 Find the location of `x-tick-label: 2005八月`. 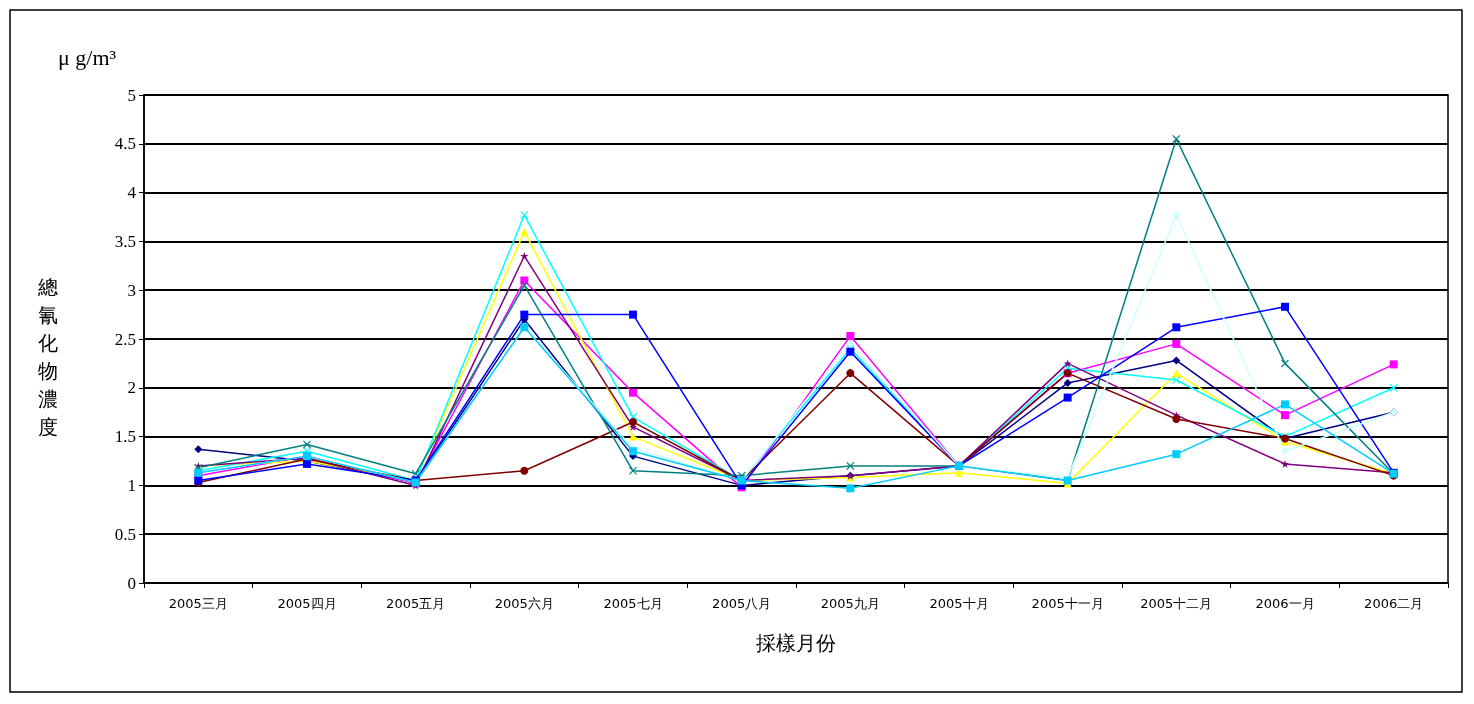

x-tick-label: 2005八月 is located at coordinates (742, 603).